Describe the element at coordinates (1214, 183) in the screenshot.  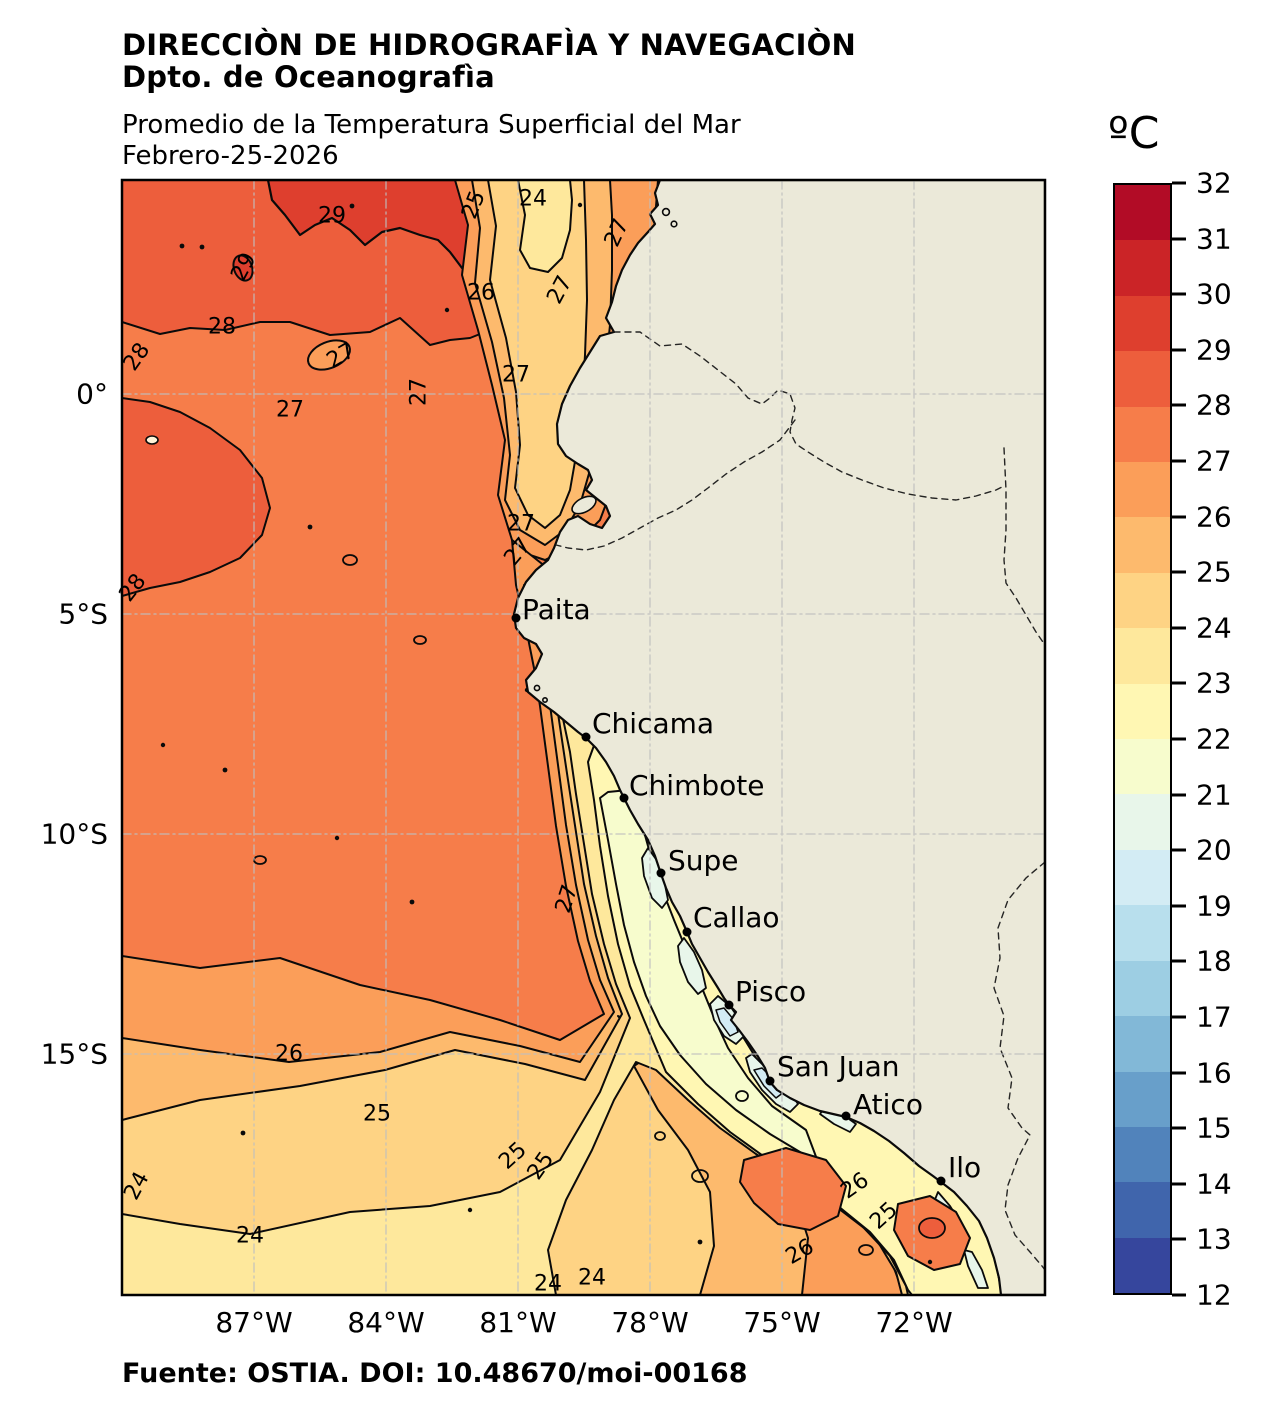
I see `colorbar-tick-label: 32` at that location.